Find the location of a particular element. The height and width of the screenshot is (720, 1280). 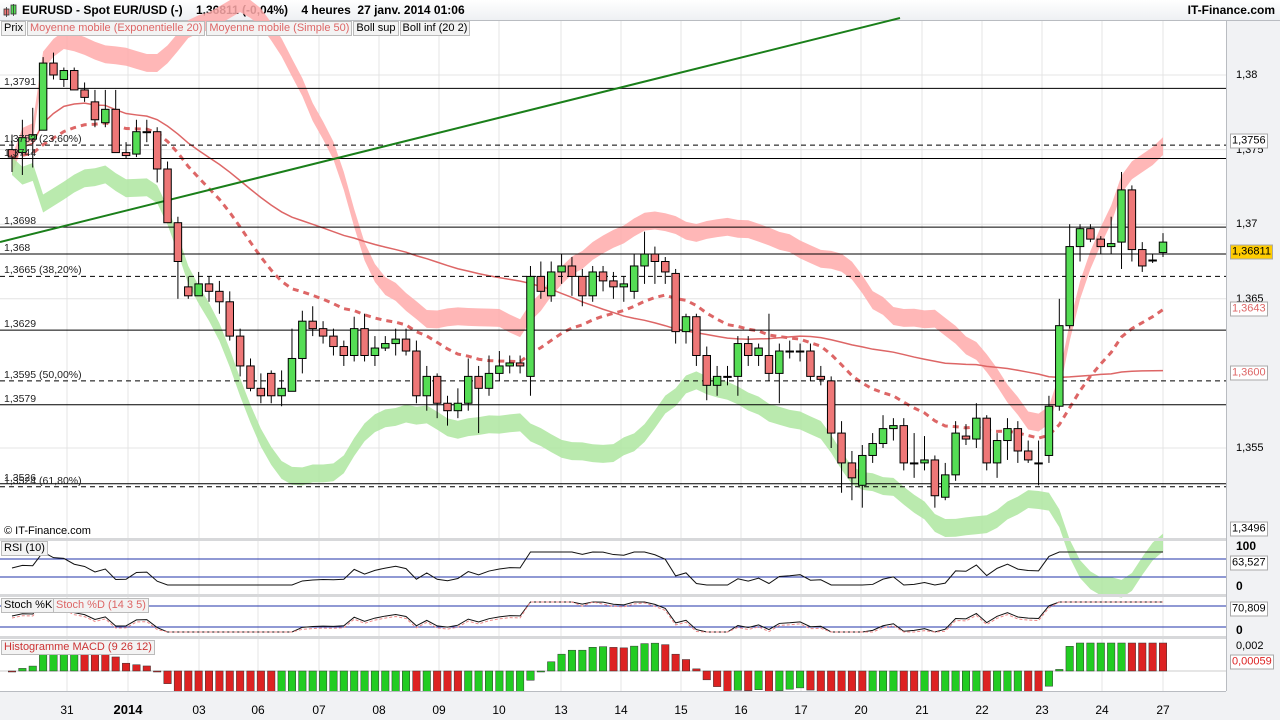

time-tick: 23 is located at coordinates (1042, 710).